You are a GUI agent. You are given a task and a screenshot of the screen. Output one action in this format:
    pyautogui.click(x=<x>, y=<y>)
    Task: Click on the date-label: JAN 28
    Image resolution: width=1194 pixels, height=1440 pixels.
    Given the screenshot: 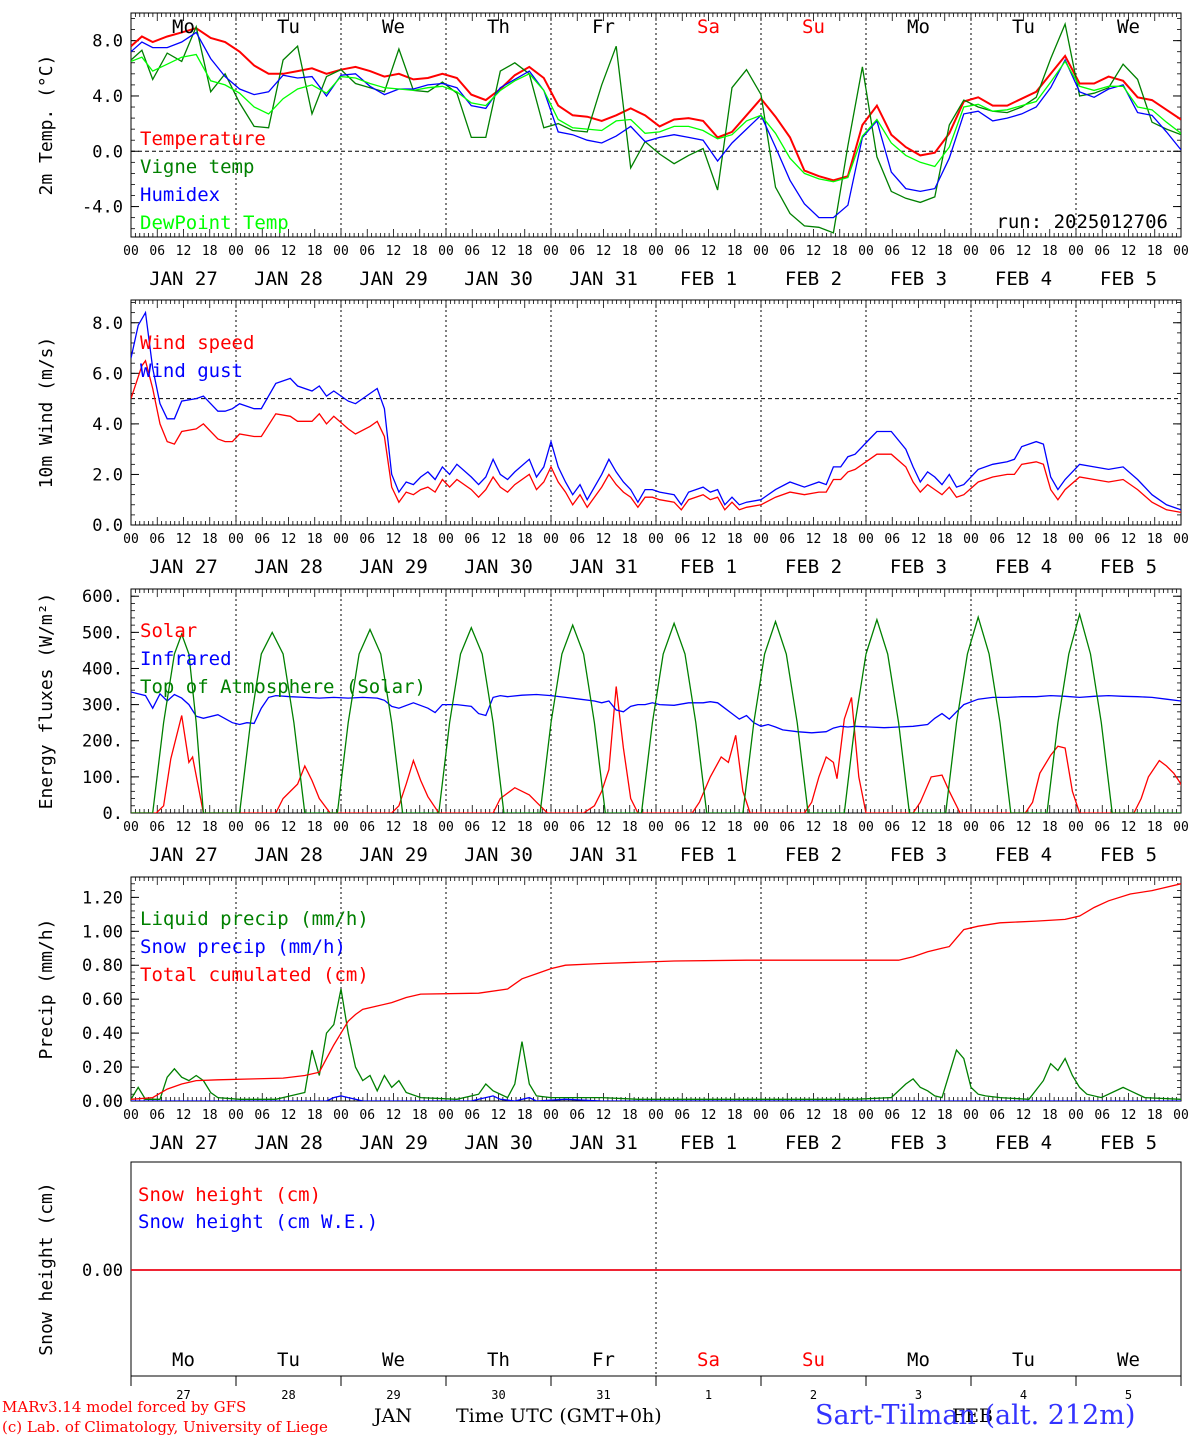 What is the action you would take?
    pyautogui.click(x=288, y=855)
    